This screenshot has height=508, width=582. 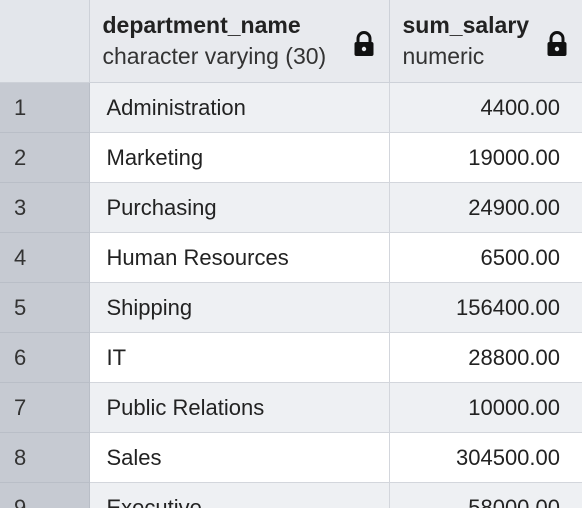 I want to click on table-row: 9 Executive 58000.00, so click(x=291, y=495).